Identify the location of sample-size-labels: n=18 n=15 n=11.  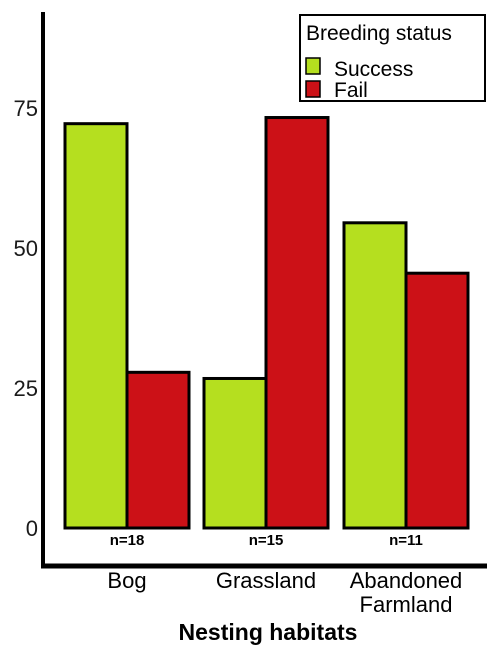
(266, 540).